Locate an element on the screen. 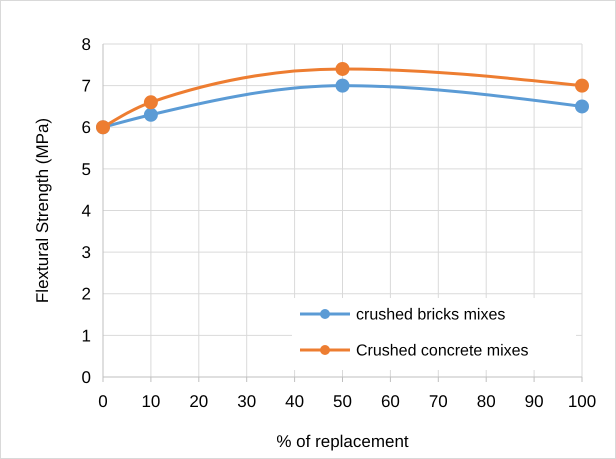  y-tick-label: 6 is located at coordinates (86, 128).